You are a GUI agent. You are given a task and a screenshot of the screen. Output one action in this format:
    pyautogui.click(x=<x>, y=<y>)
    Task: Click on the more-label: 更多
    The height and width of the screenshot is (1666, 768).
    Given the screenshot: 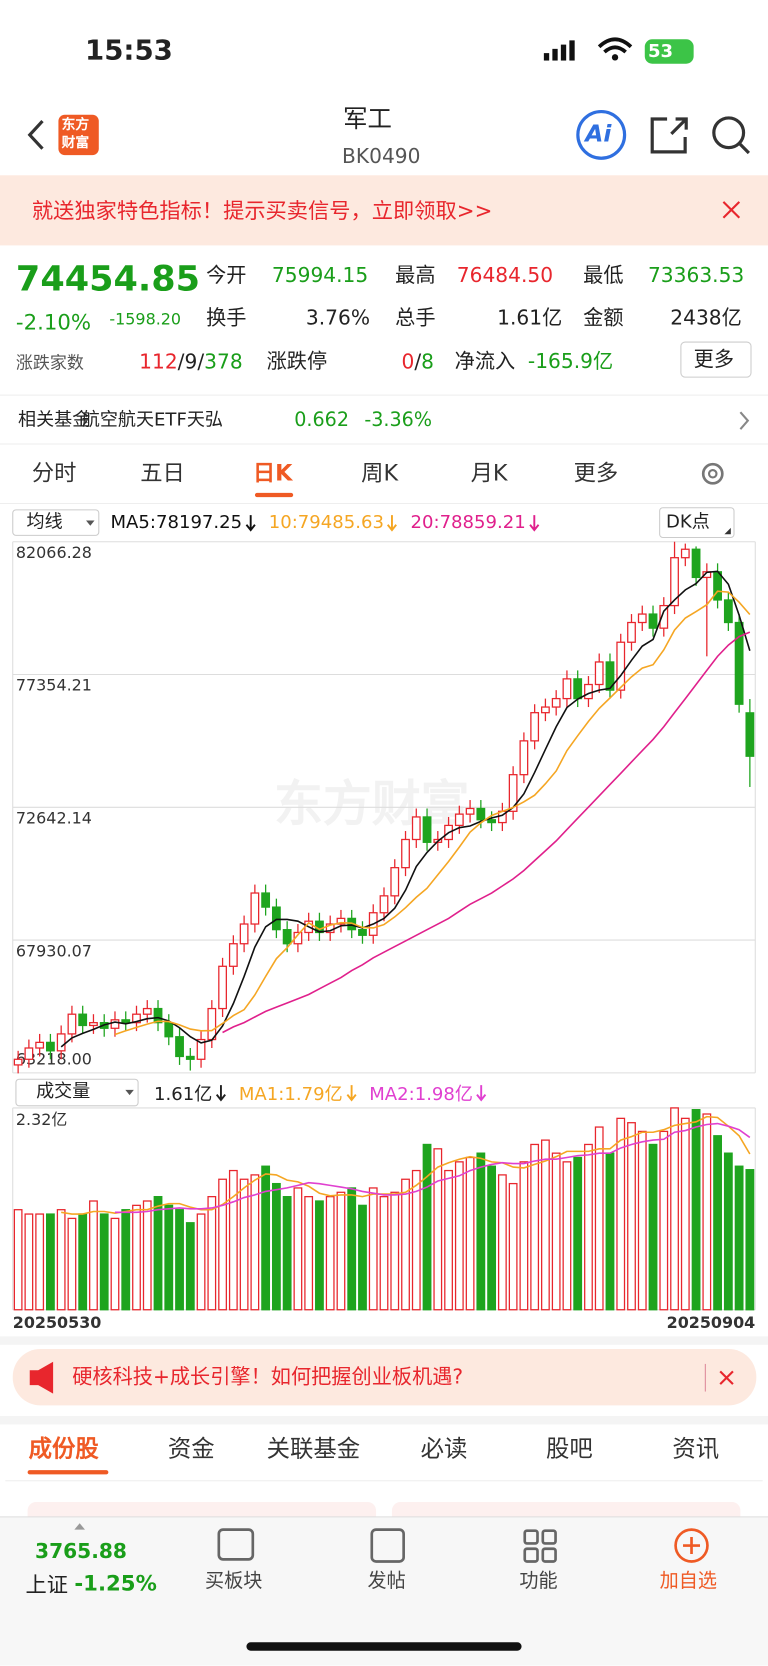 What is the action you would take?
    pyautogui.click(x=714, y=359)
    